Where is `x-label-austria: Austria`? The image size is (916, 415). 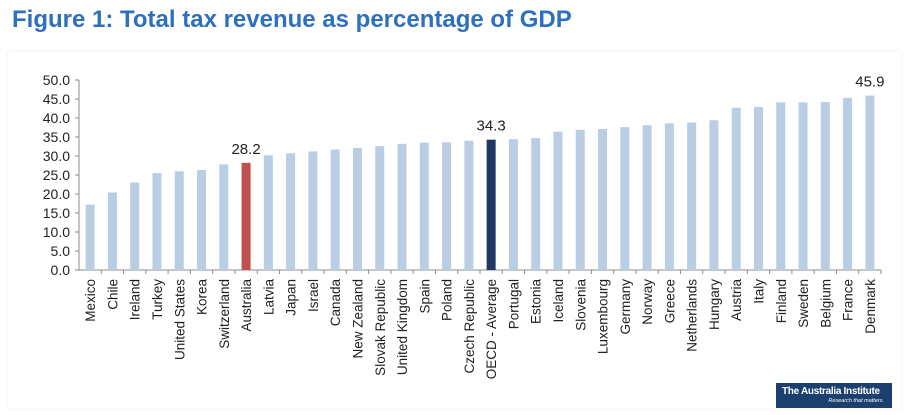
x-label-austria: Austria is located at coordinates (736, 300).